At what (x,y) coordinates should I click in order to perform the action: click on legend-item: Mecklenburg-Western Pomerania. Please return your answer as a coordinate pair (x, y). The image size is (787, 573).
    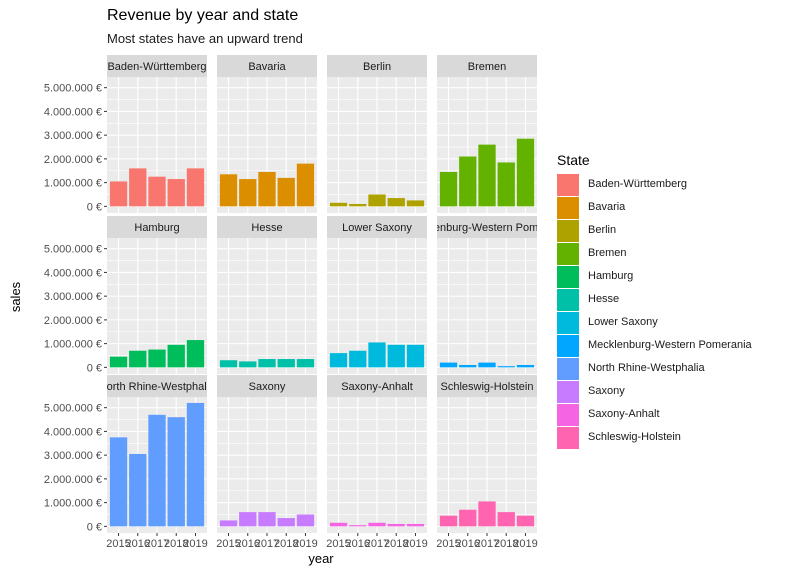
    Looking at the image, I should click on (654, 345).